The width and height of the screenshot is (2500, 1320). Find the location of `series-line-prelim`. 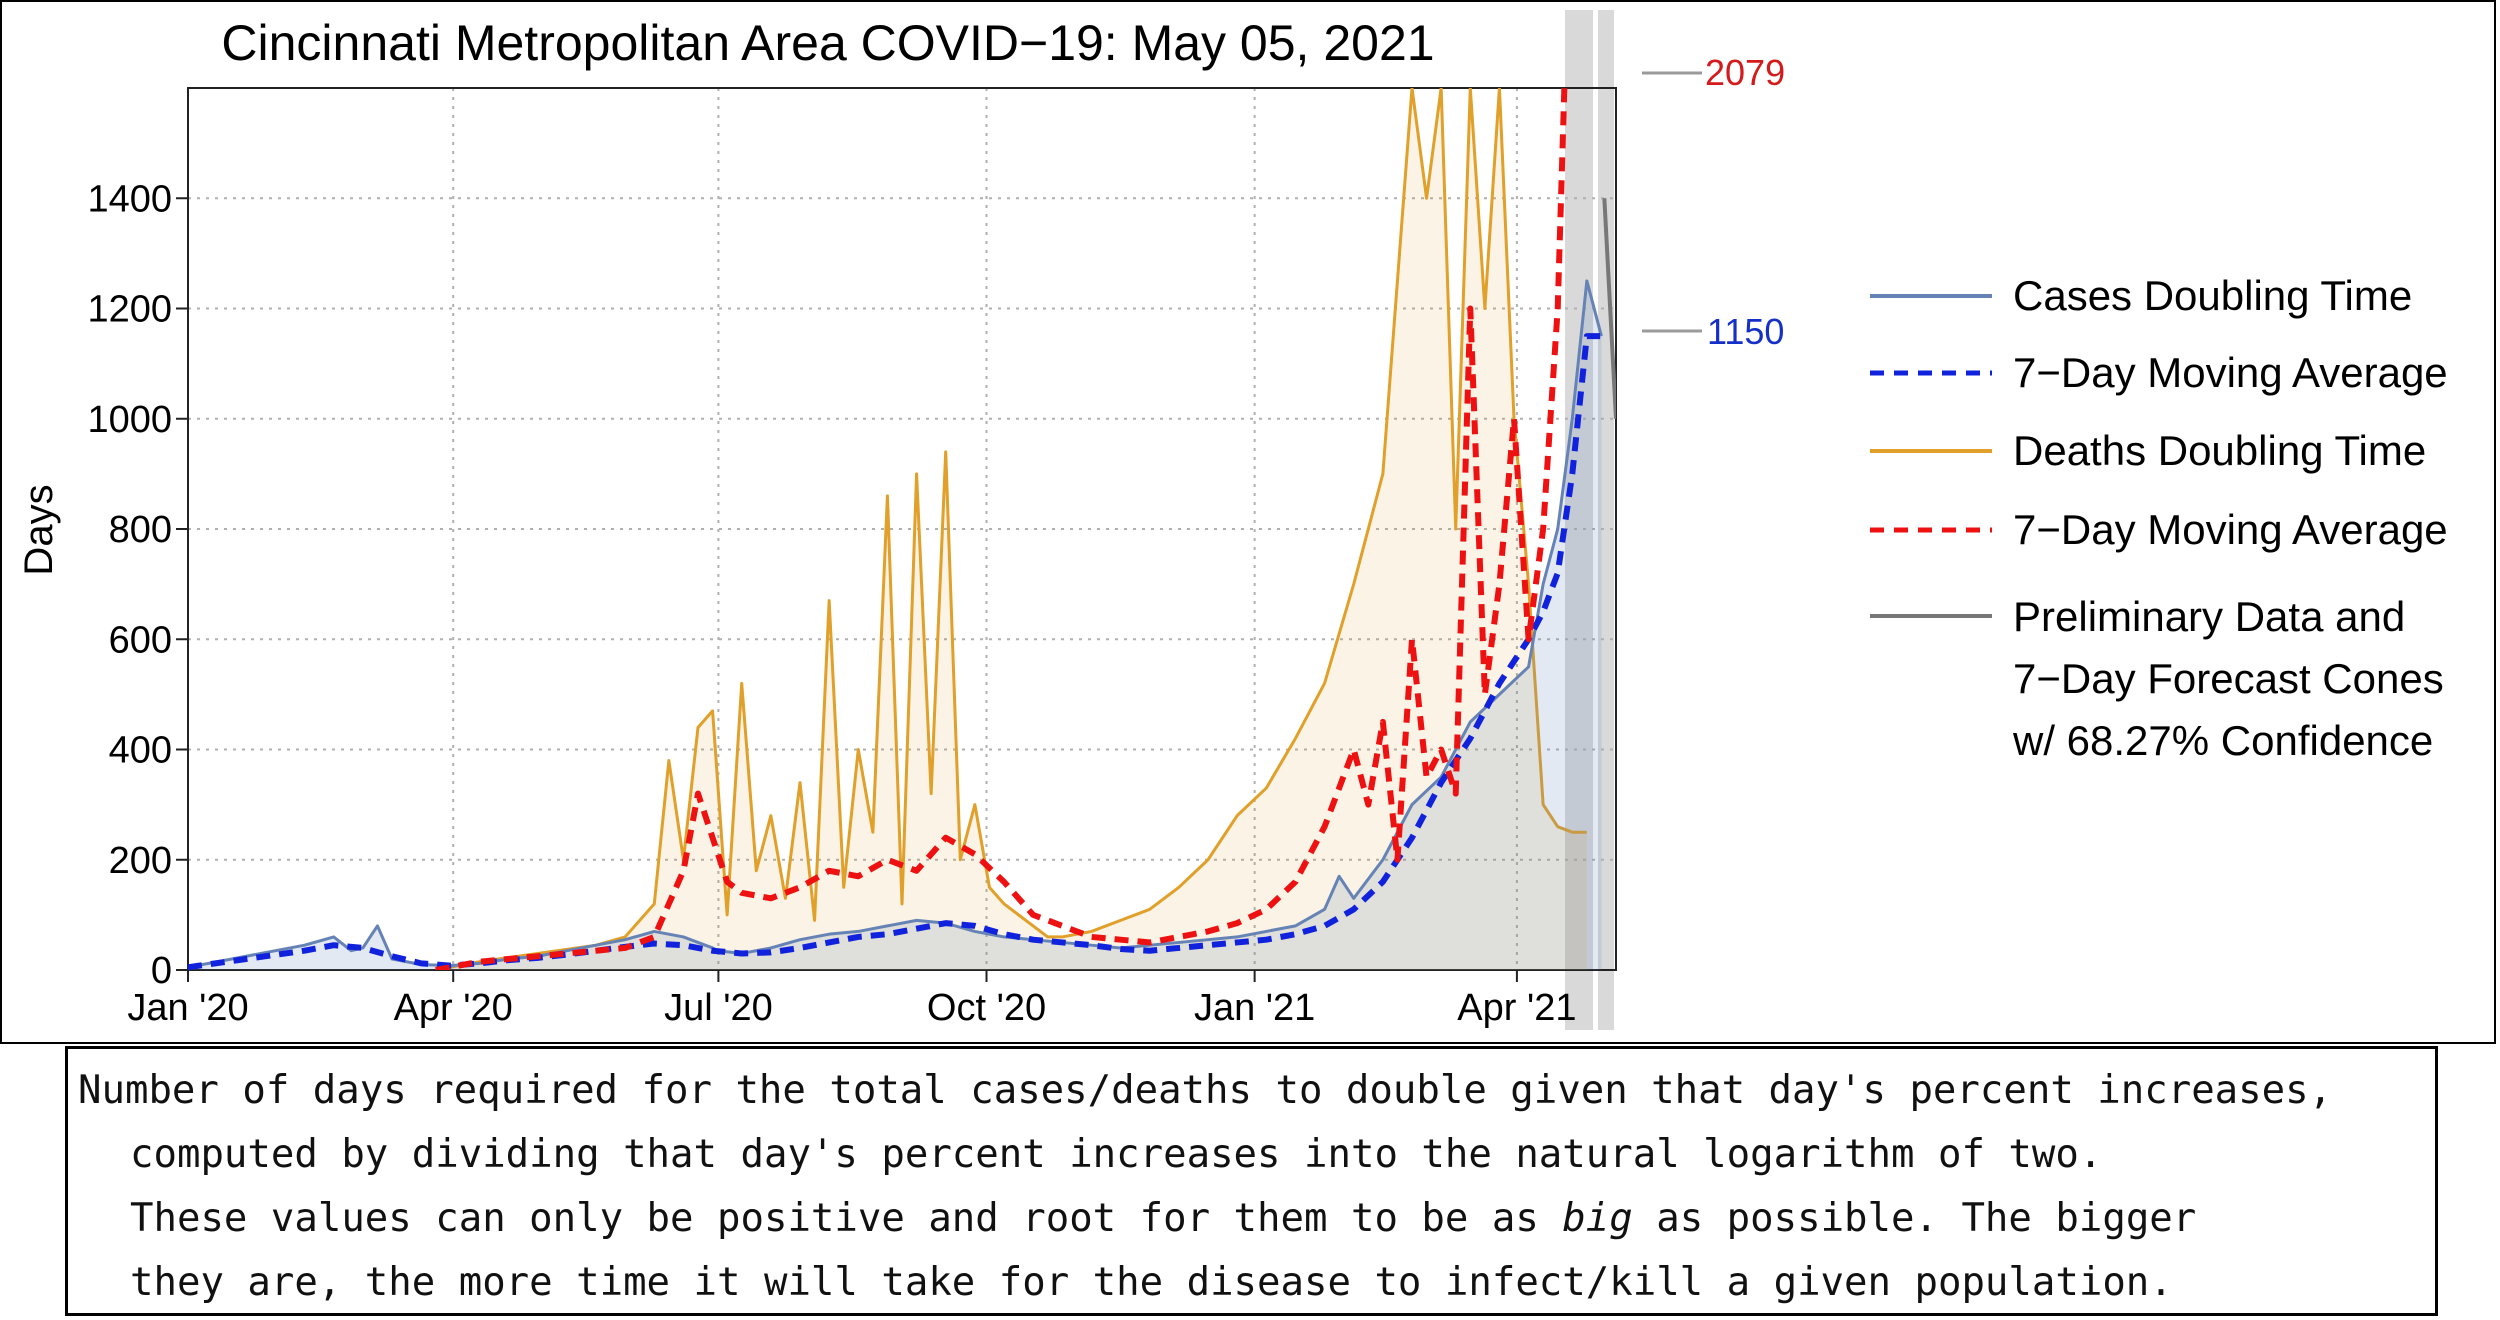

series-line-prelim is located at coordinates (1609, 308).